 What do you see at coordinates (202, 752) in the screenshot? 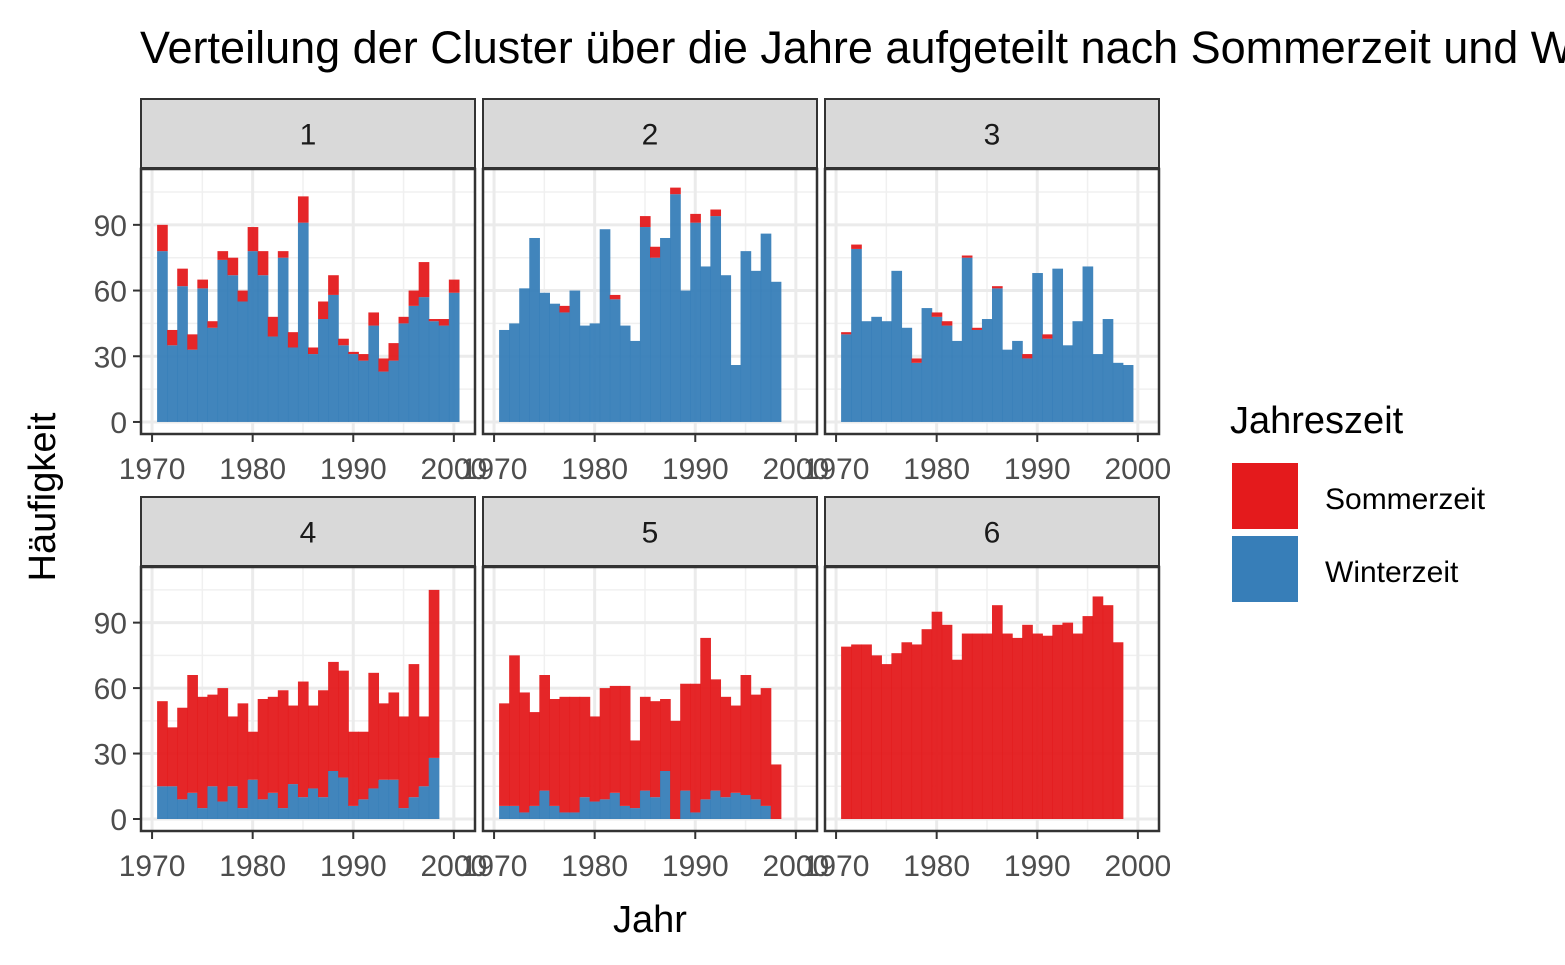
I see `bar-sommerzeit-1975` at bounding box center [202, 752].